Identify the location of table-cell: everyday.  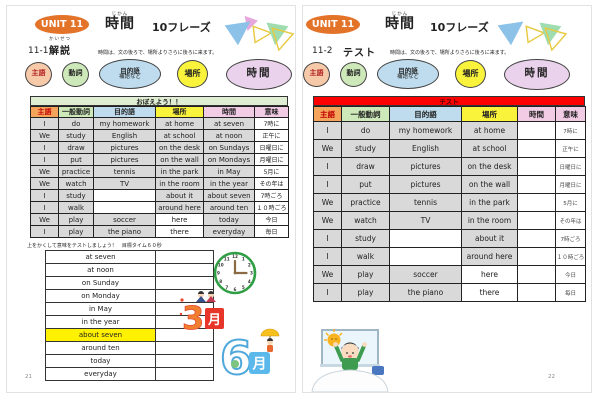
(229, 231).